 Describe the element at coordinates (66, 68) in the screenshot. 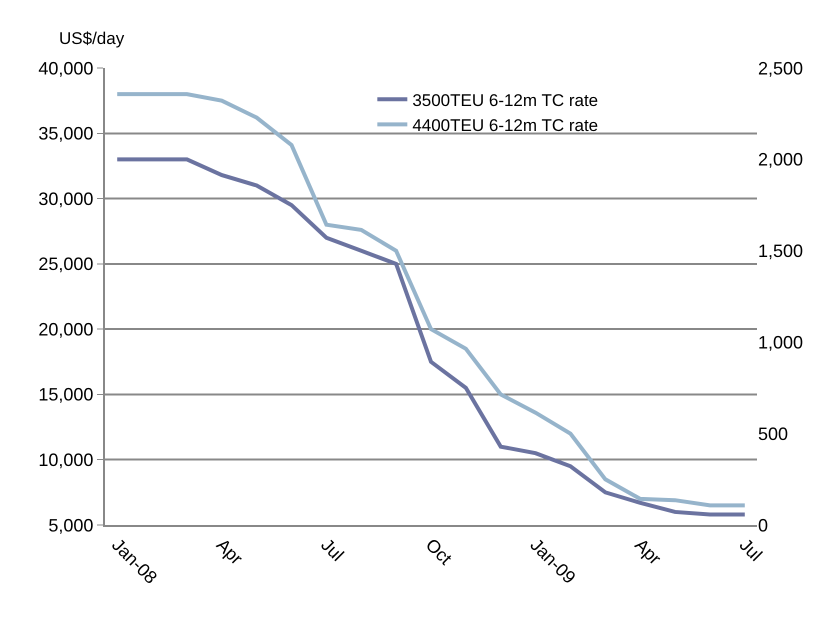

I see `y-tick-label: 40,000` at that location.